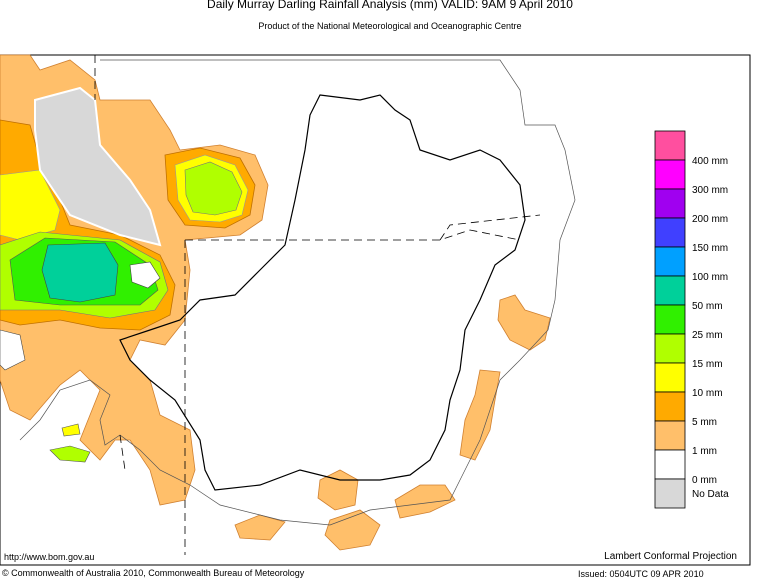 The height and width of the screenshot is (579, 780). Describe the element at coordinates (80, 272) in the screenshot. I see `rain-50mm` at that location.